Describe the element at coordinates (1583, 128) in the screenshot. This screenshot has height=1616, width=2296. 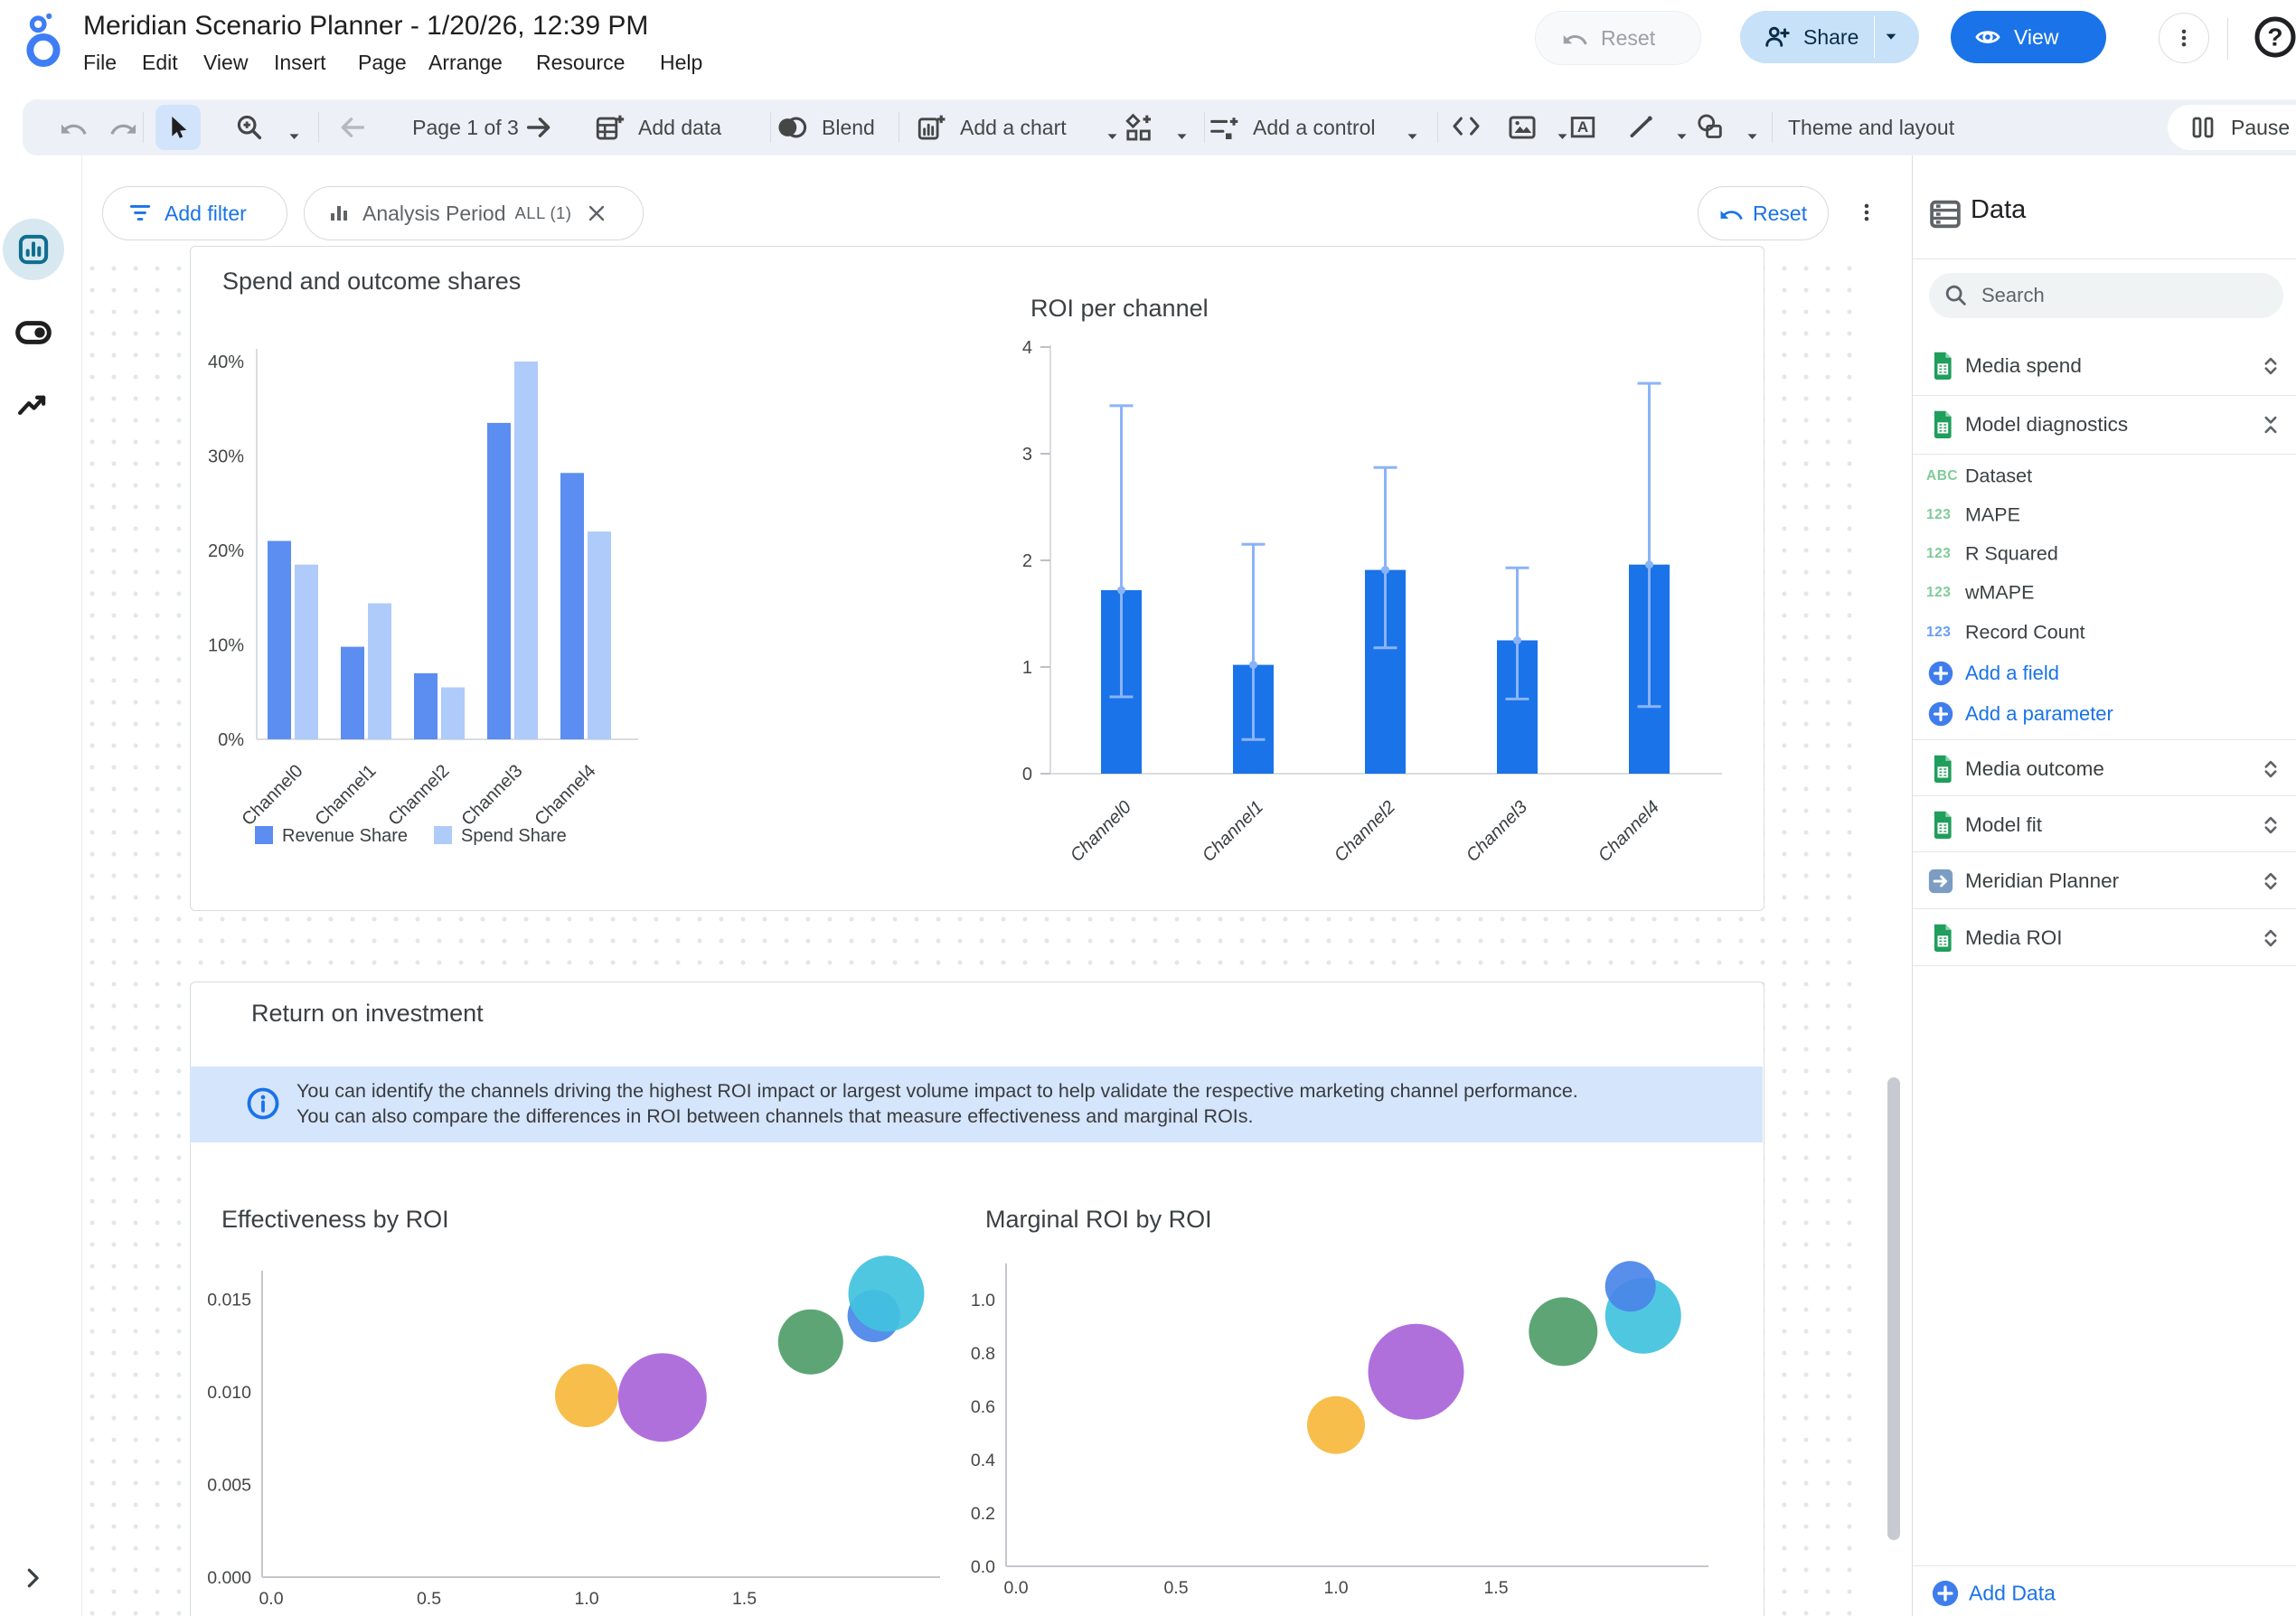
I see `text-box-icon: A` at that location.